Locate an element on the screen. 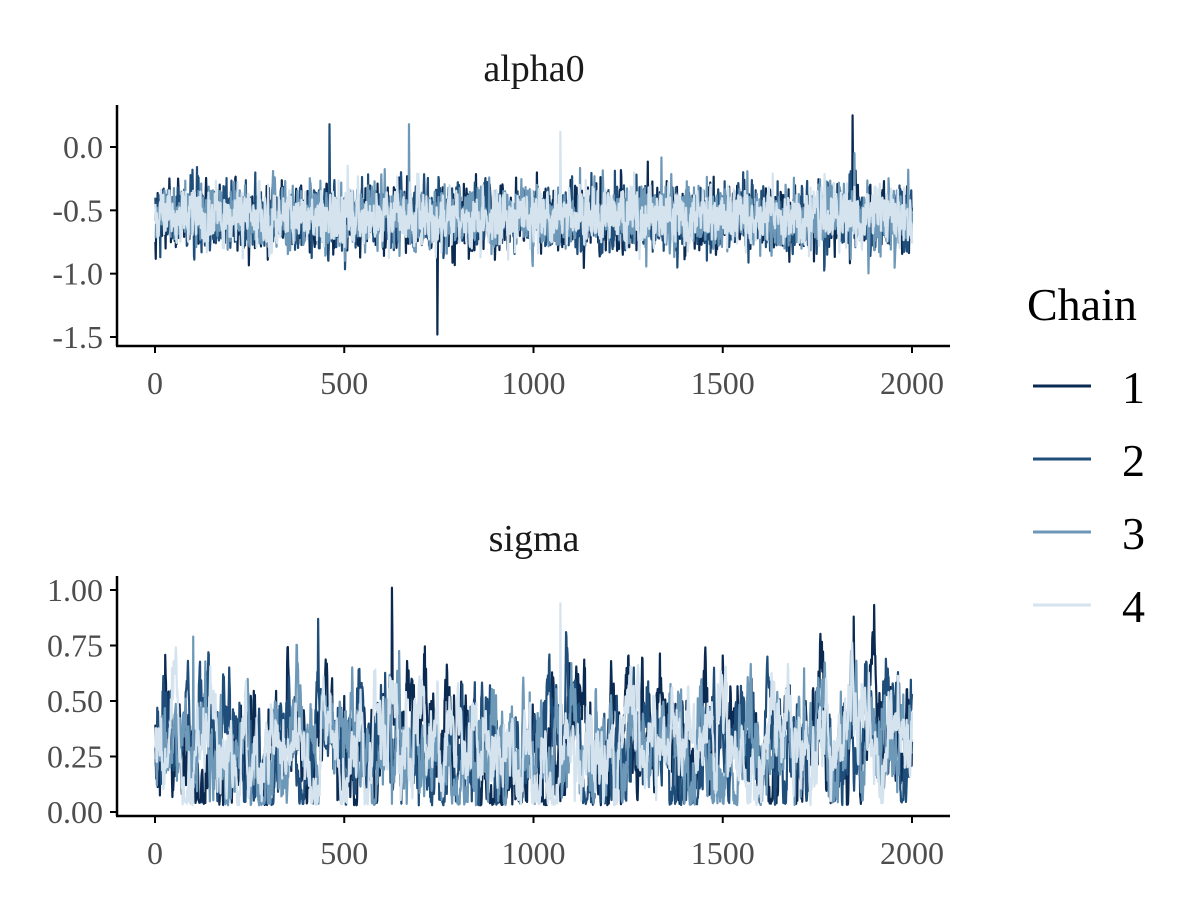 The image size is (1200, 905). legend-label-chain-2: 2 is located at coordinates (1133, 460).